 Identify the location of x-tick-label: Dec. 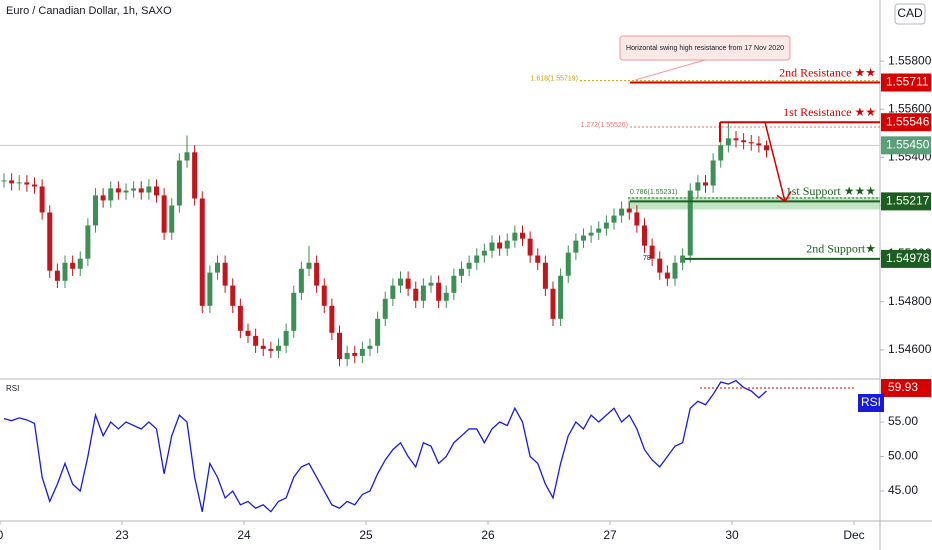
(853, 535).